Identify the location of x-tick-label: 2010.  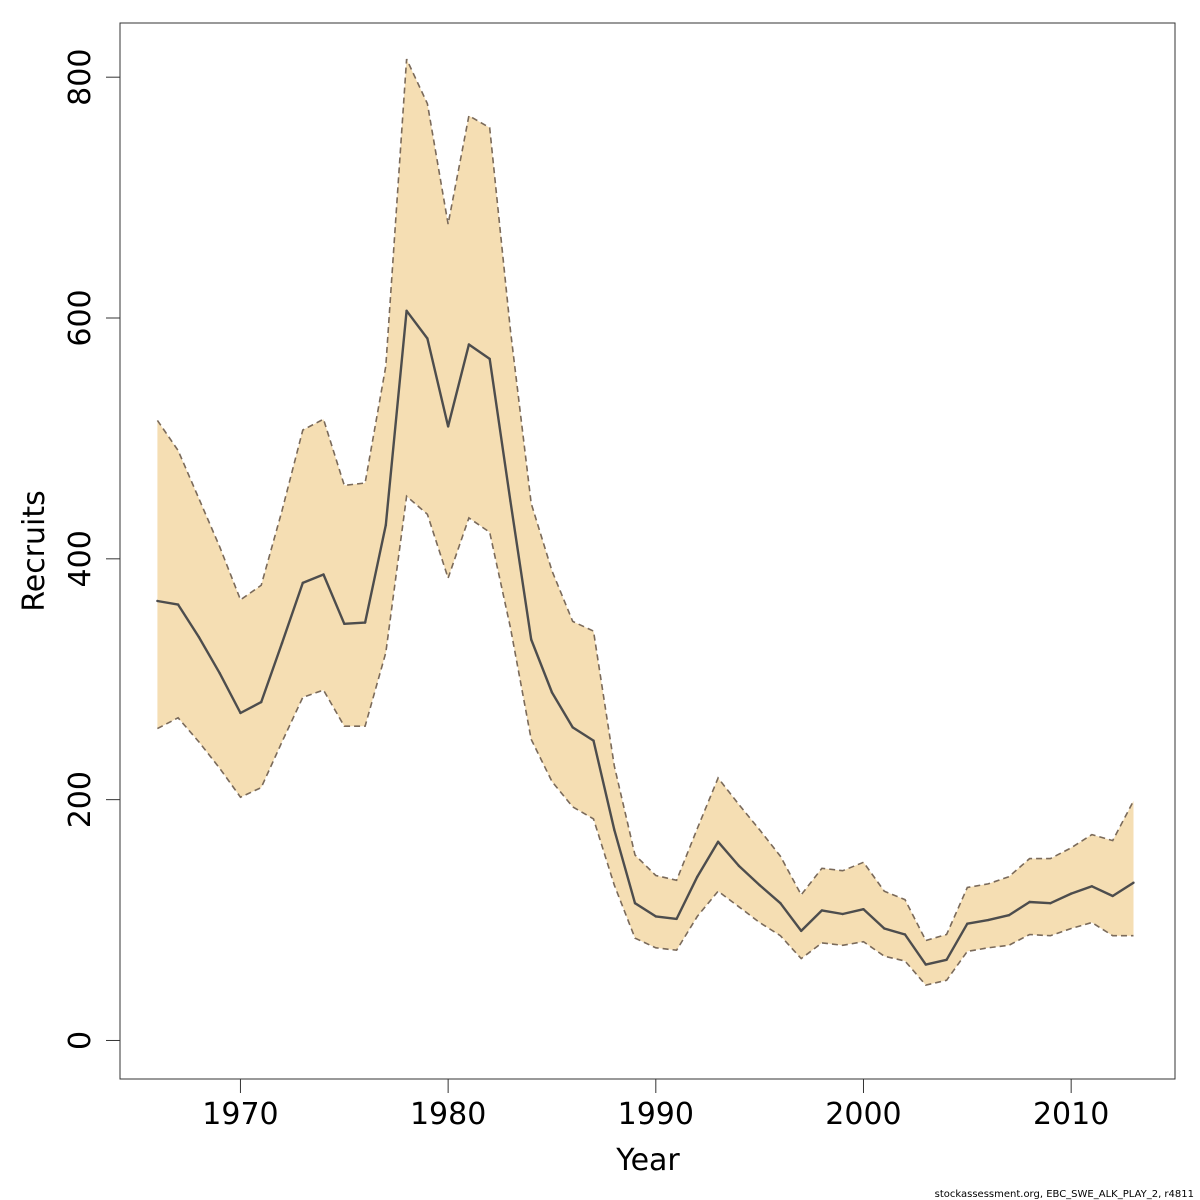
(1071, 1114).